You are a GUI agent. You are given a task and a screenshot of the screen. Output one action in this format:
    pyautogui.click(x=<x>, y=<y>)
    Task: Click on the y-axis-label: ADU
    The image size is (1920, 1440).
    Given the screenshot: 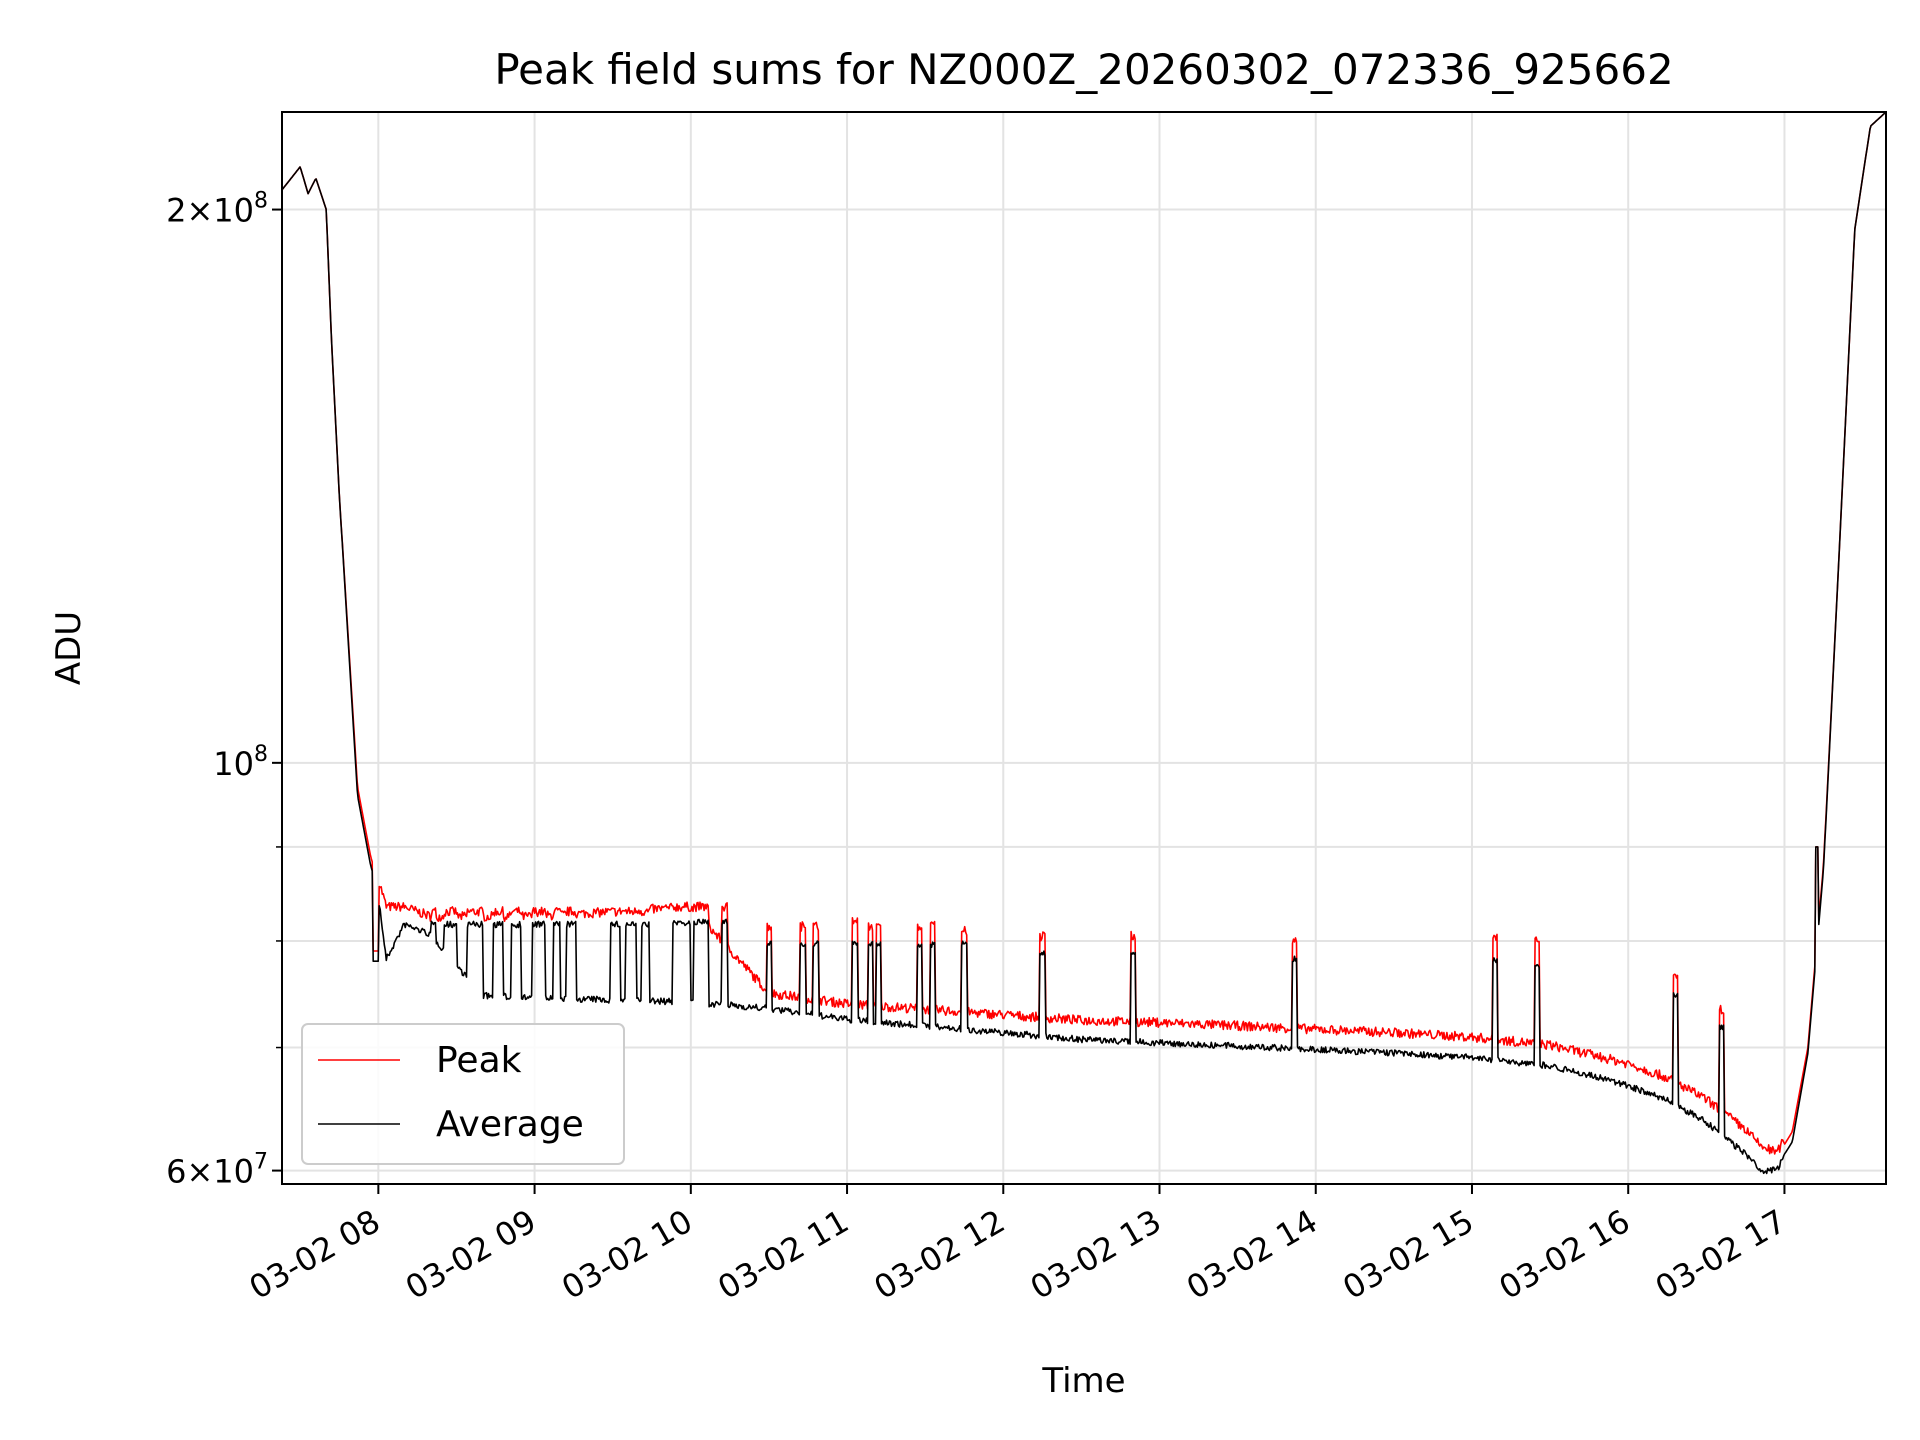 What is the action you would take?
    pyautogui.click(x=69, y=648)
    